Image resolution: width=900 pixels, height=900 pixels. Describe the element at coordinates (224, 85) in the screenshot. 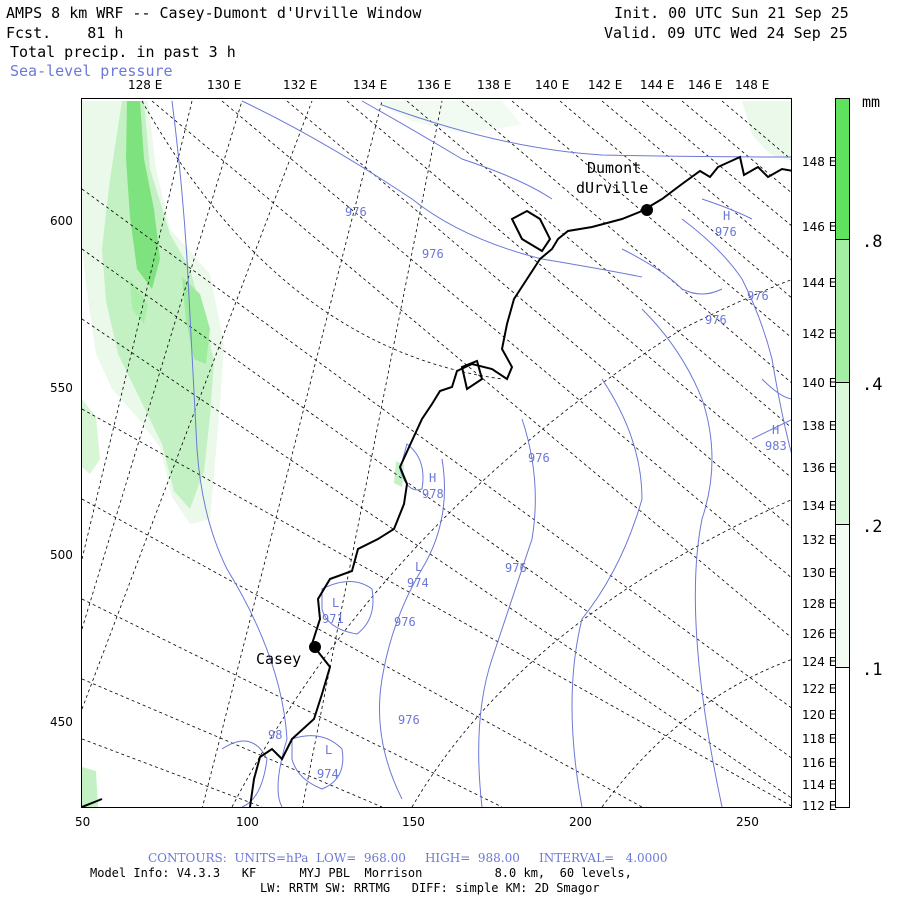

I see `top-lon-label: 130 E` at that location.